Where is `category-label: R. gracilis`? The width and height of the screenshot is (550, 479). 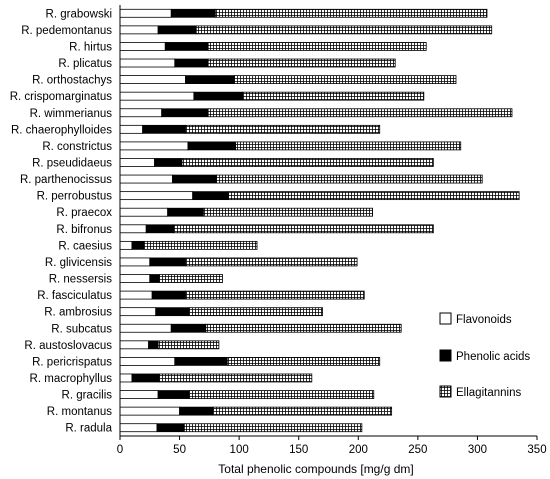 category-label: R. gracilis is located at coordinates (87, 396).